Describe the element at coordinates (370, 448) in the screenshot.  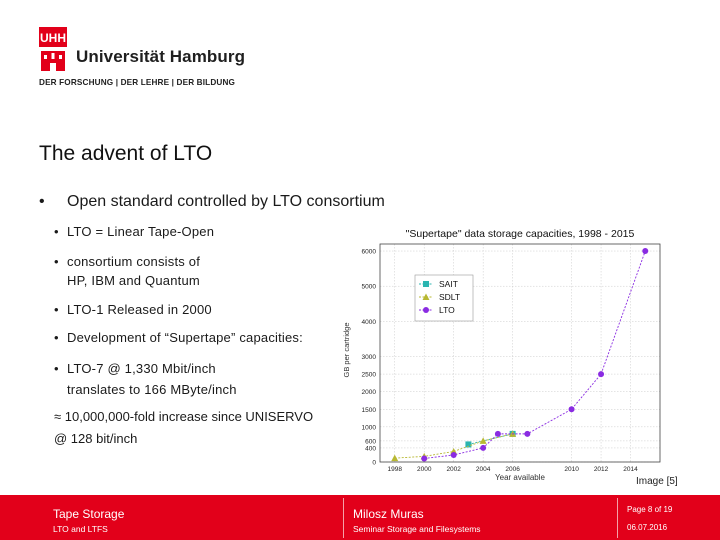
I see `chart-ytick-label: 400` at that location.